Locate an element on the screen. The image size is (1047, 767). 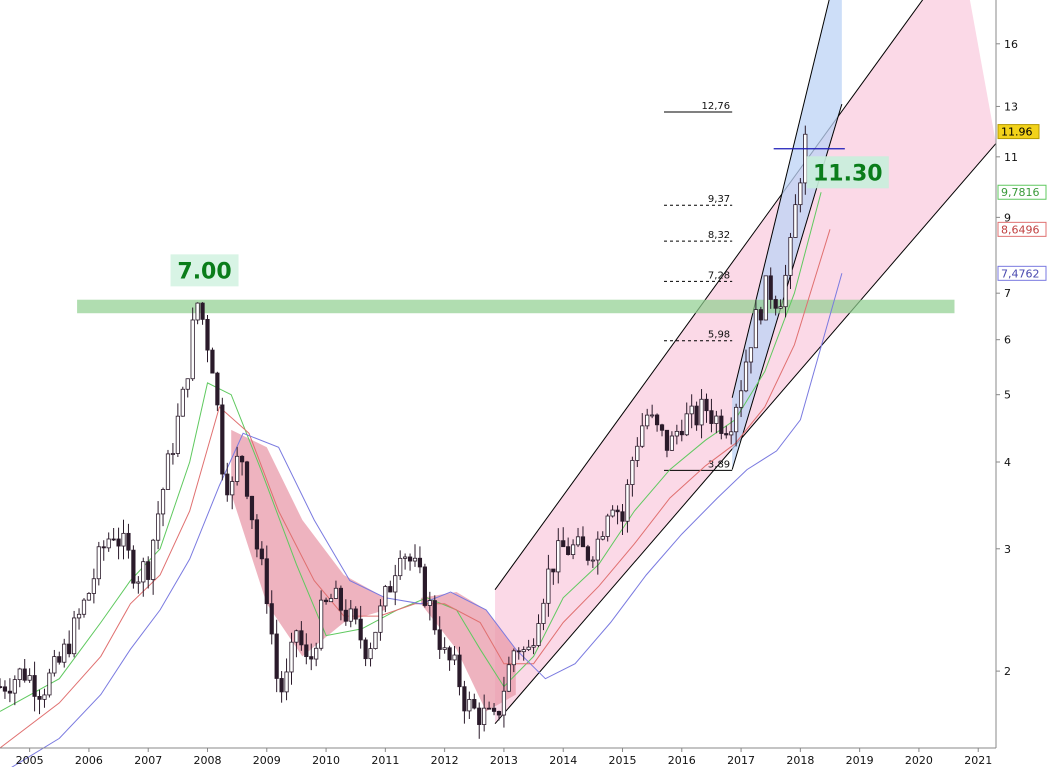
fib-levels: 12,76 9,37 8,32 7,28 5,98 3,89 is located at coordinates (698, 286).